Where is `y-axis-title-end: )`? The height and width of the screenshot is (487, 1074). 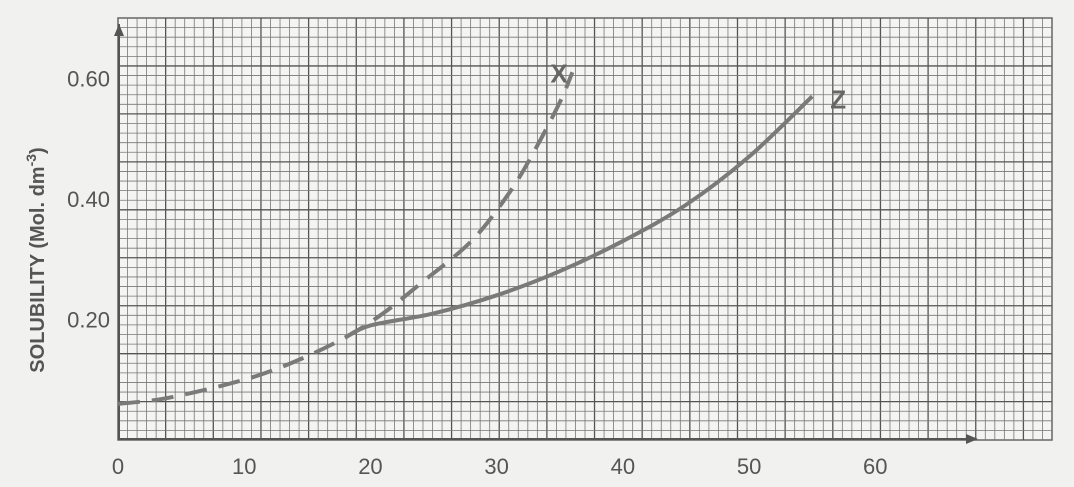 y-axis-title-end: ) is located at coordinates (38, 150).